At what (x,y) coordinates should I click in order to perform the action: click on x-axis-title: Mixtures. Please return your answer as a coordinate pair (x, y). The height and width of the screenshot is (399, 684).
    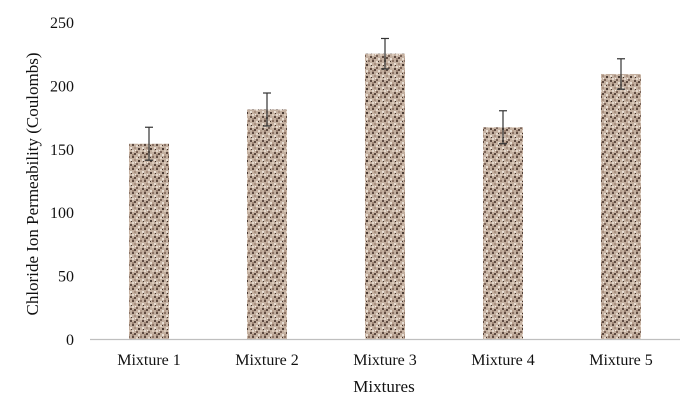
    Looking at the image, I should click on (383, 386).